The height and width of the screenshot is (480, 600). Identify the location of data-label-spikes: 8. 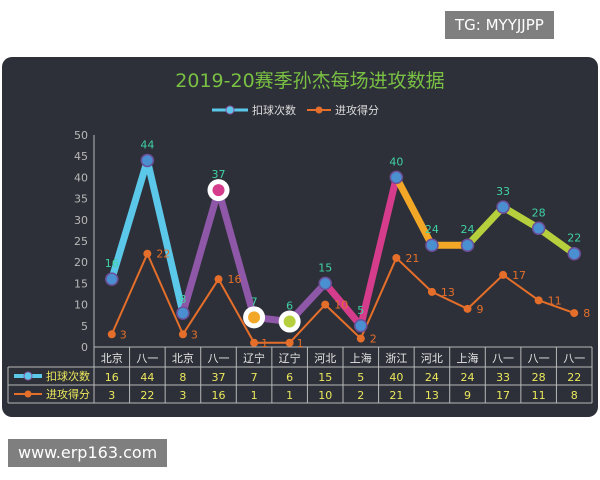
(182, 299).